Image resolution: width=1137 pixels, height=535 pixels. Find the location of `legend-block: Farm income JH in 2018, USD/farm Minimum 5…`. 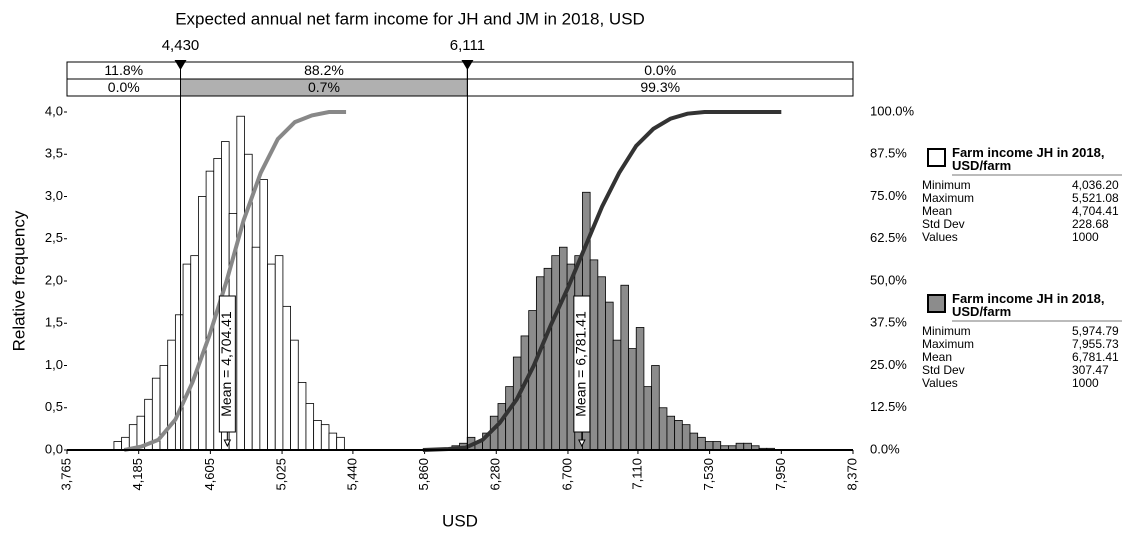

legend-block: Farm income JH in 2018, USD/farm Minimum 5… is located at coordinates (1029, 341).